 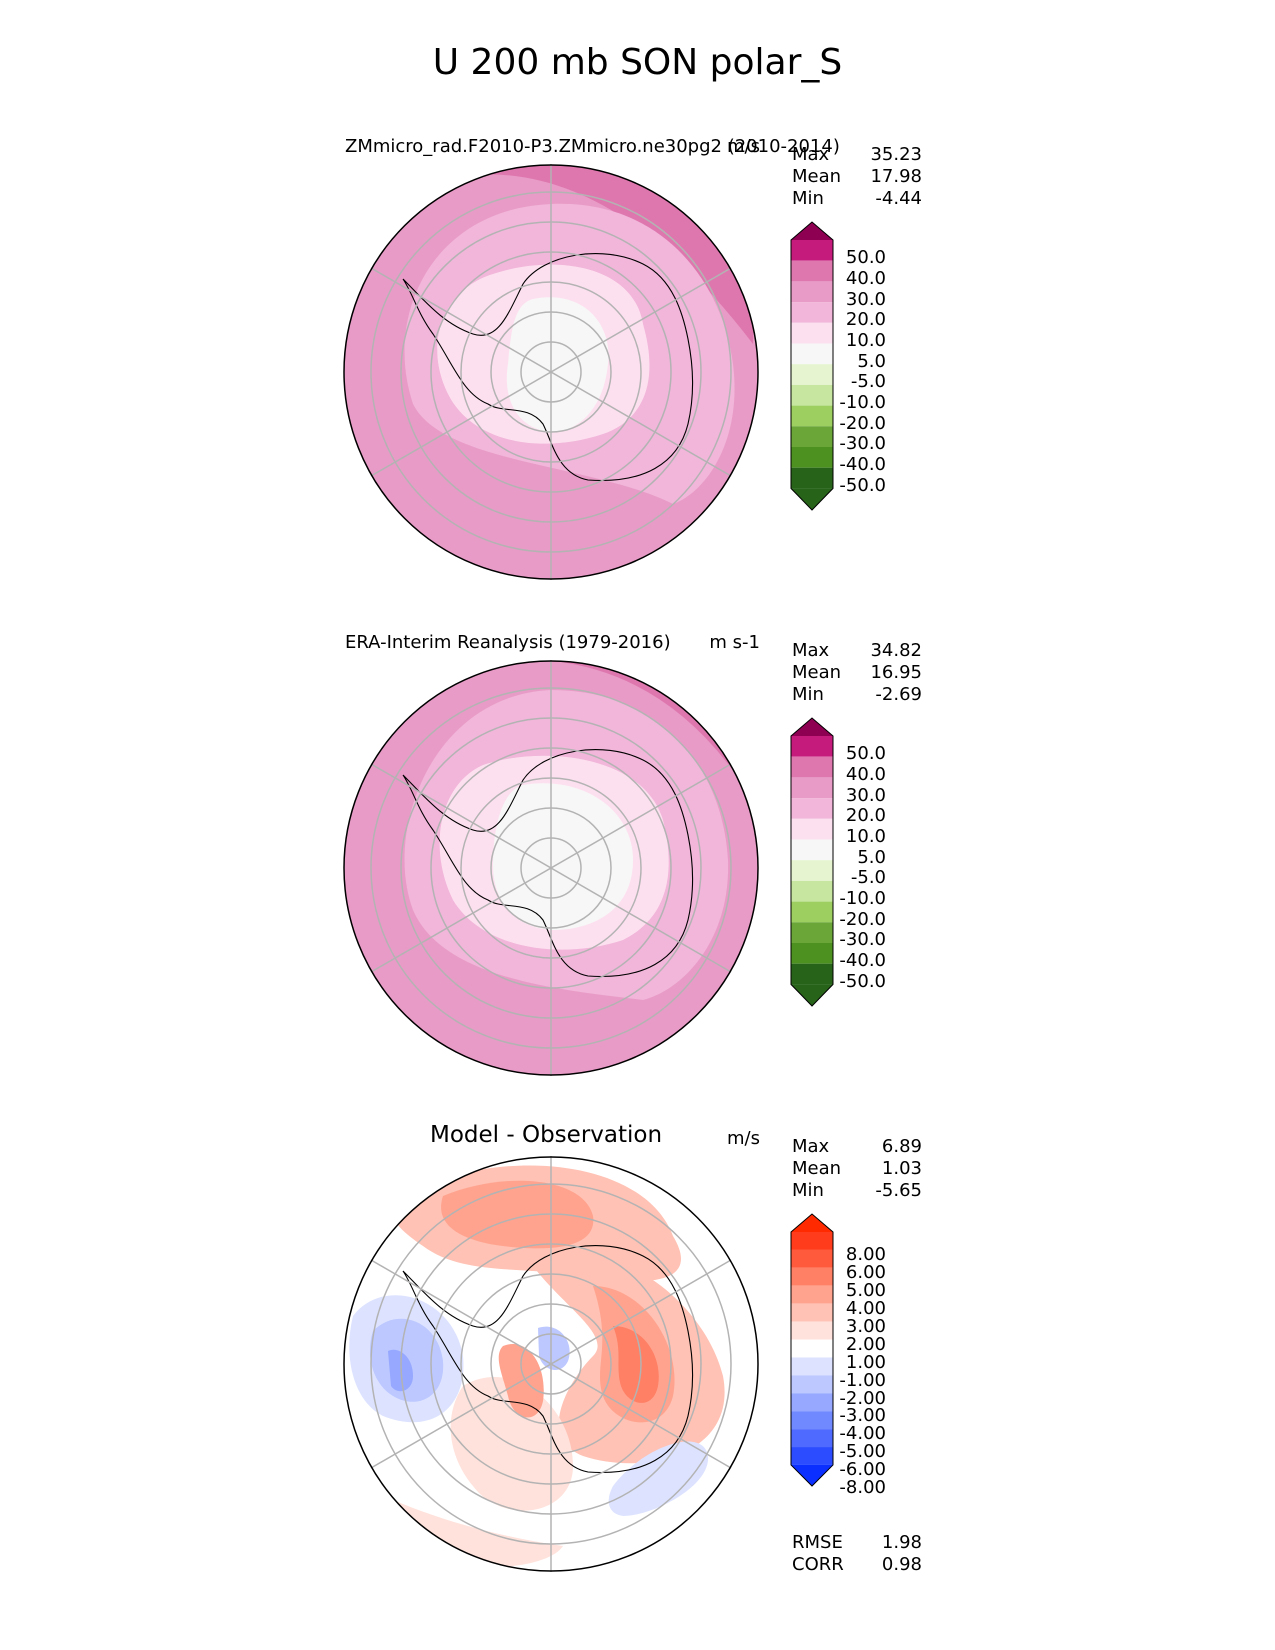 What do you see at coordinates (862, 981) in the screenshot?
I see `colorbar-tick-label: -50.0` at bounding box center [862, 981].